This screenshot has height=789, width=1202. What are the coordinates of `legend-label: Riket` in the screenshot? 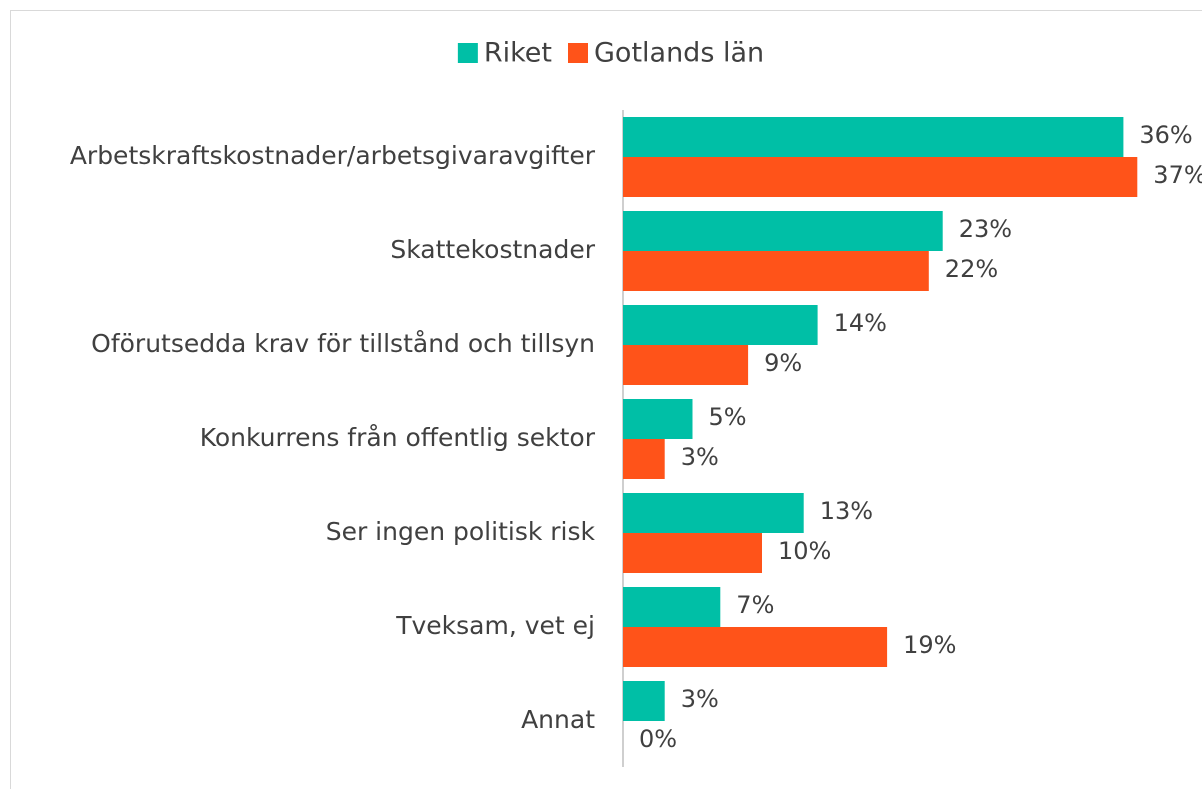 It's located at (518, 53).